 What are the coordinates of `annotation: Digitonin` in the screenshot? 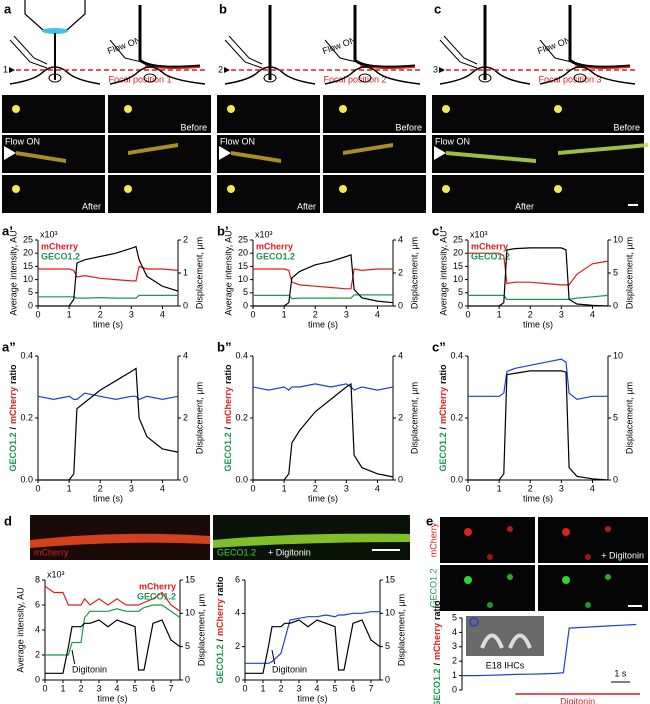 It's located at (289, 669).